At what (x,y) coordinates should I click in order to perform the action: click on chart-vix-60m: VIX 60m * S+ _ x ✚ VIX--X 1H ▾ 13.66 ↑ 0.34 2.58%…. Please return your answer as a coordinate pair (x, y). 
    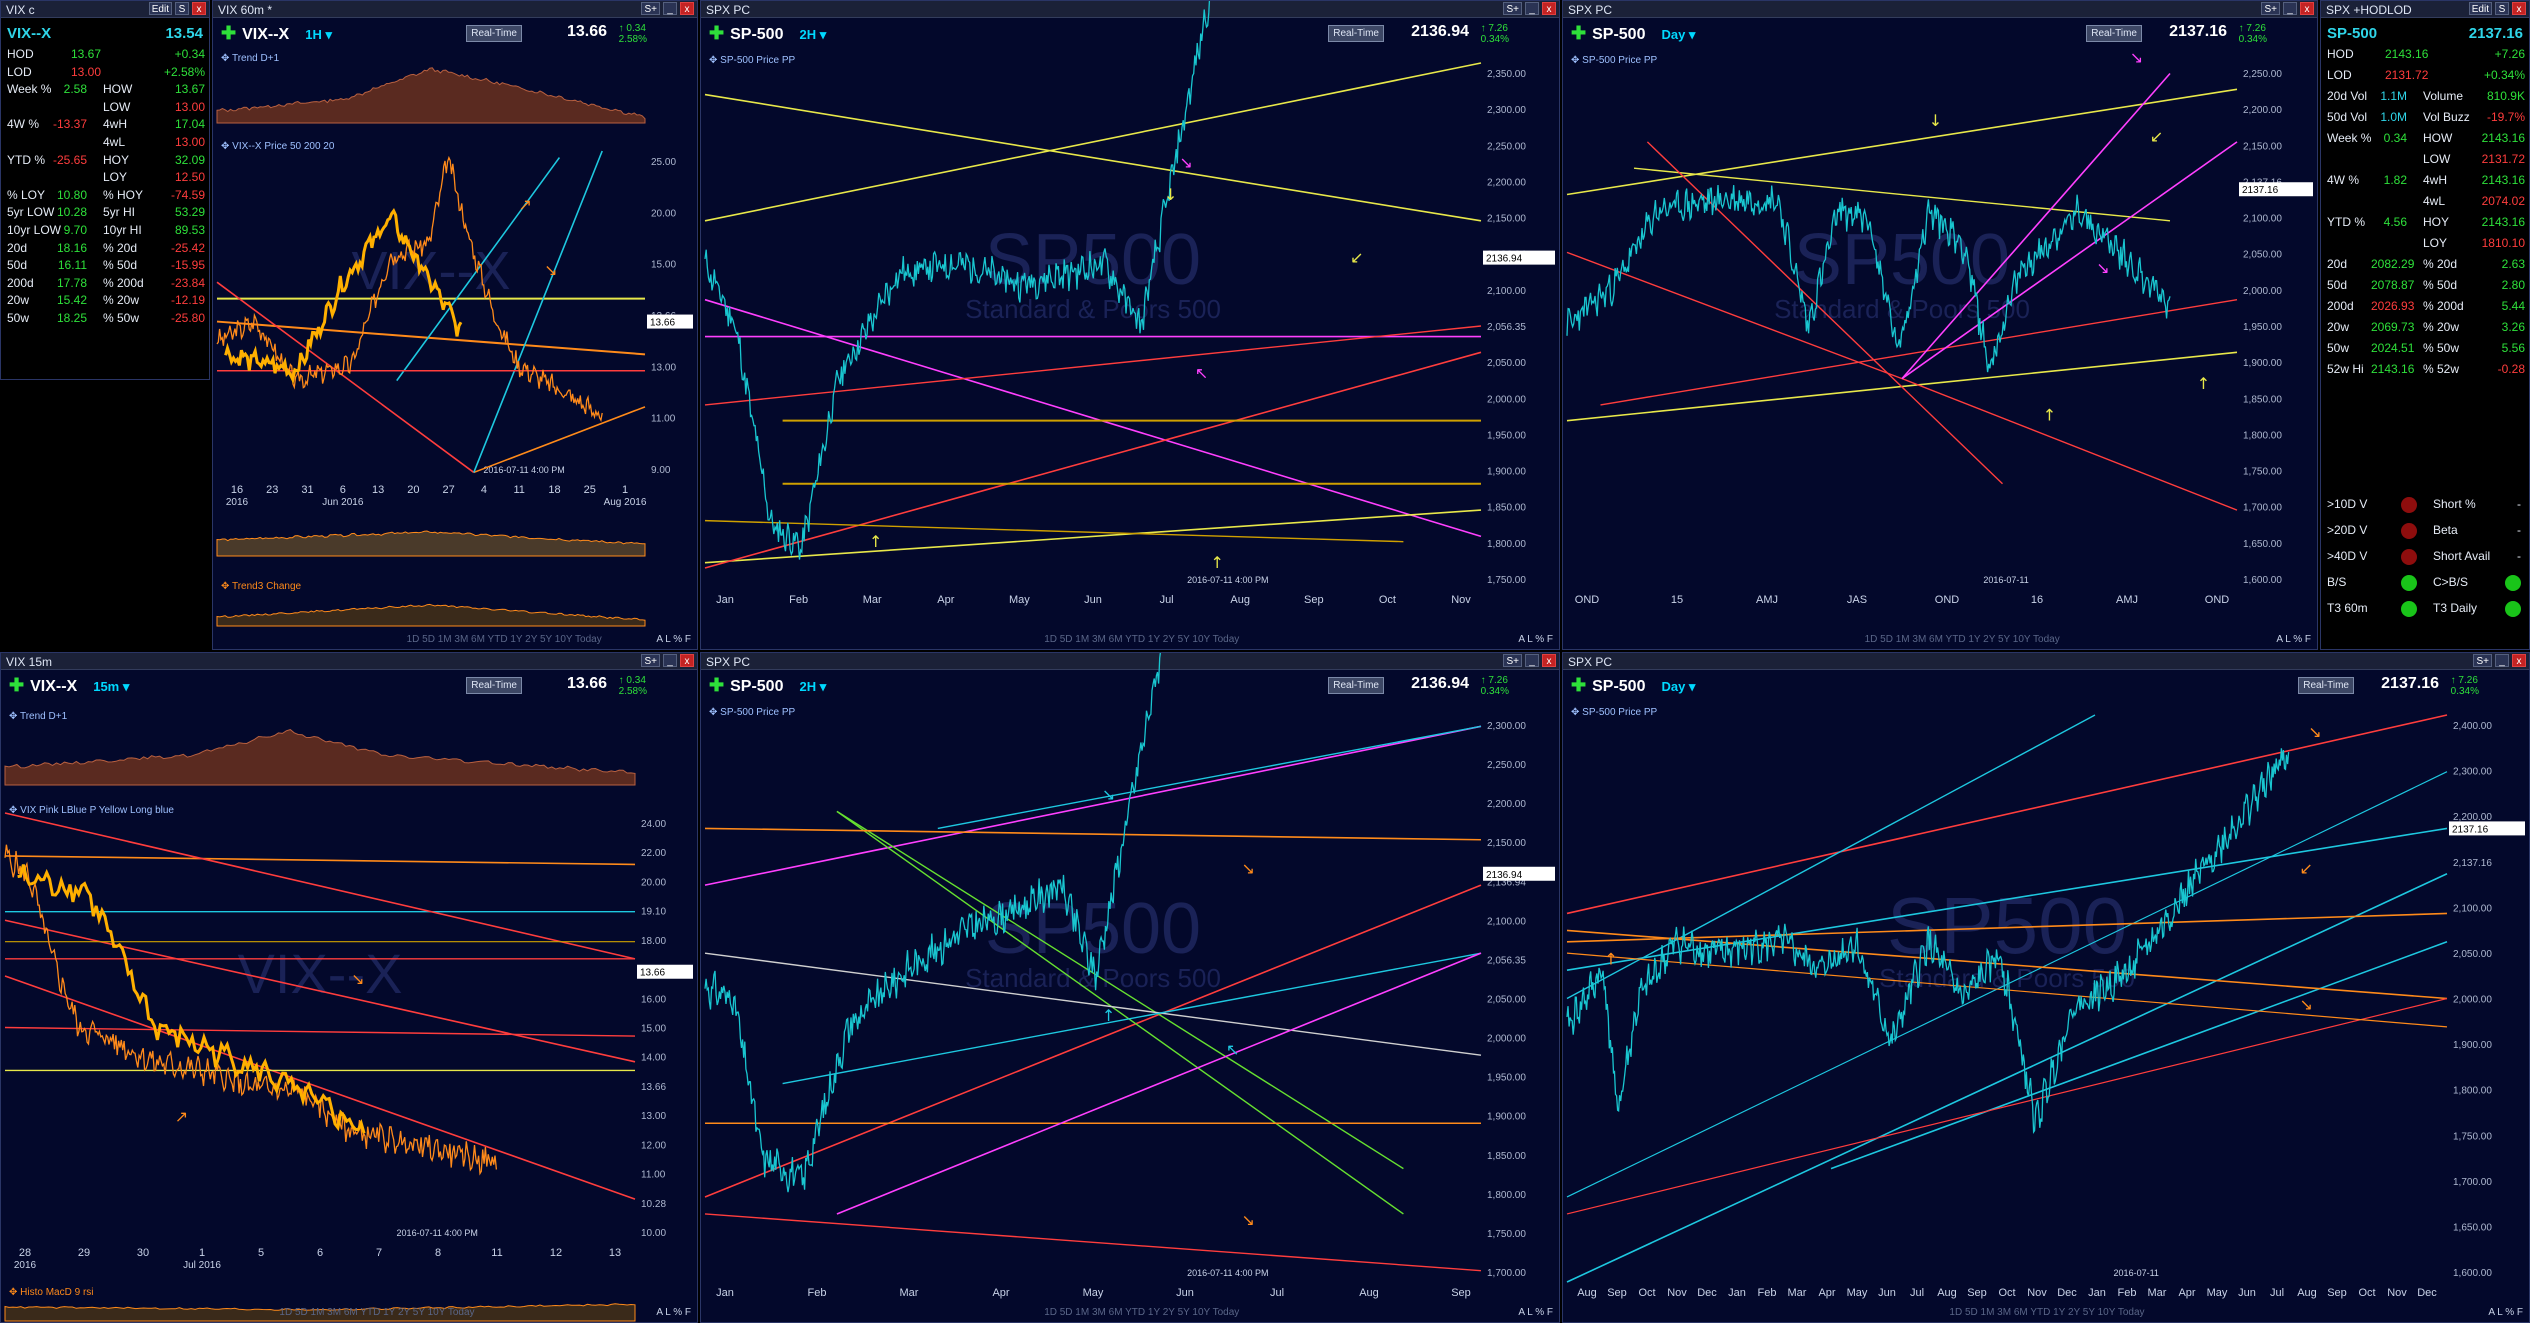
    Looking at the image, I should click on (455, 325).